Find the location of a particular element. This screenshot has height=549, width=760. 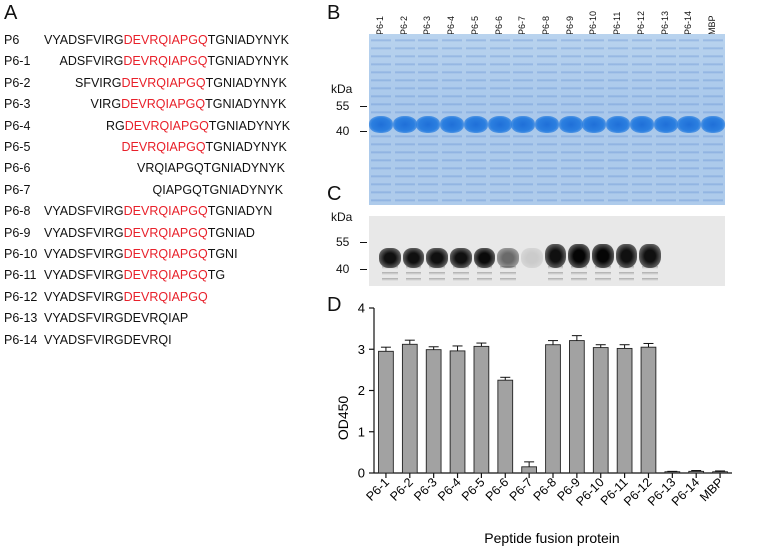

x-tick-label: P6-7 is located at coordinates (521, 489).